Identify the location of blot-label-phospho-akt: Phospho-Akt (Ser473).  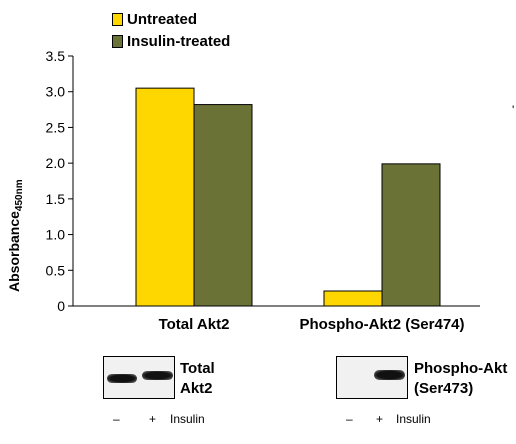
(460, 379).